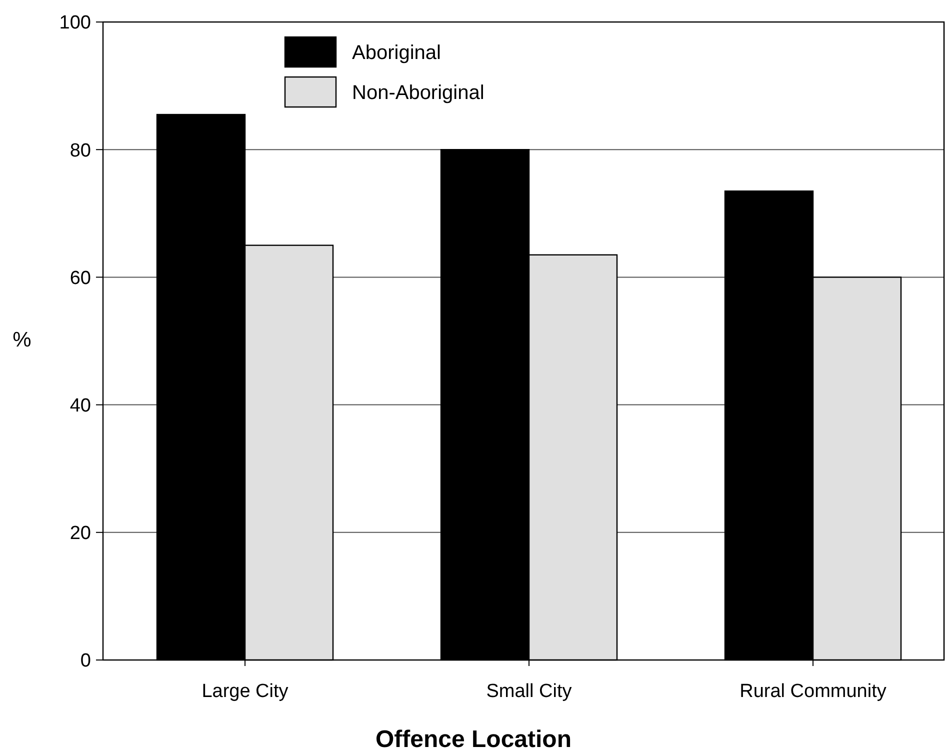 The width and height of the screenshot is (945, 751). Describe the element at coordinates (85, 661) in the screenshot. I see `y-tick-label: 0` at that location.